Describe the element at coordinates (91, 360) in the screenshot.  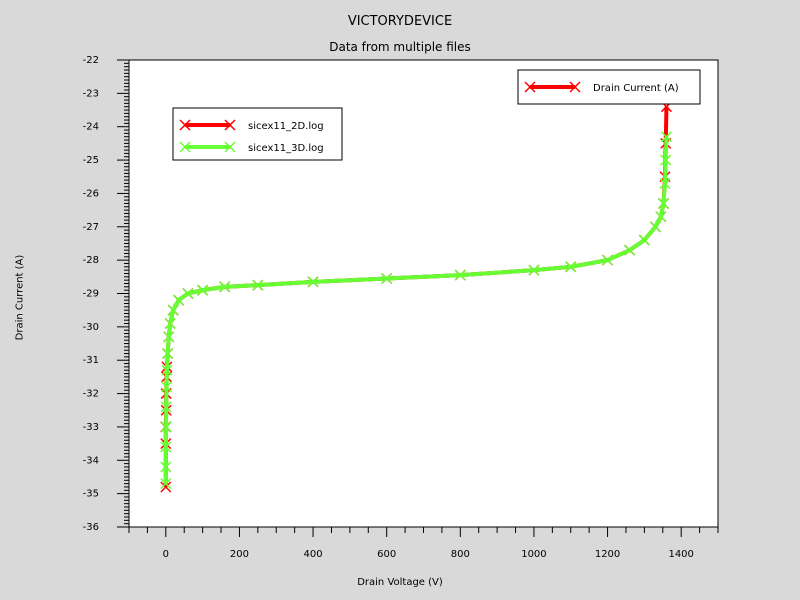
I see `y-tick-label: -31` at that location.